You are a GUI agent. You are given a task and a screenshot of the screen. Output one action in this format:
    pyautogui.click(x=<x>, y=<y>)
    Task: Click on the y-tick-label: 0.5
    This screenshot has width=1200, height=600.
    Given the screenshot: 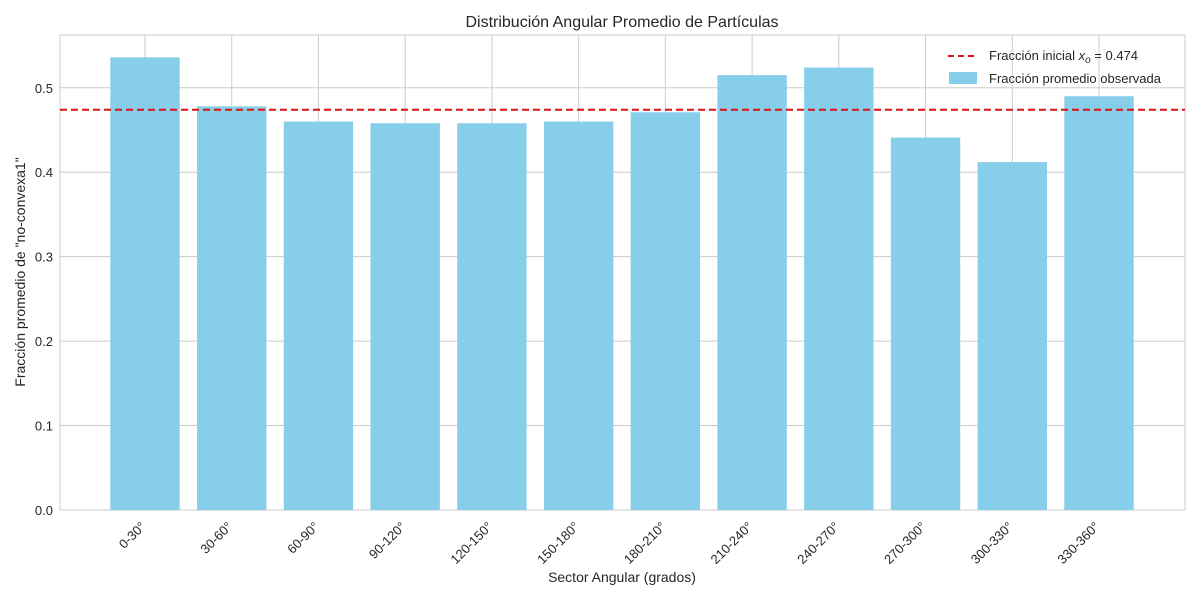 What is the action you would take?
    pyautogui.click(x=44, y=88)
    